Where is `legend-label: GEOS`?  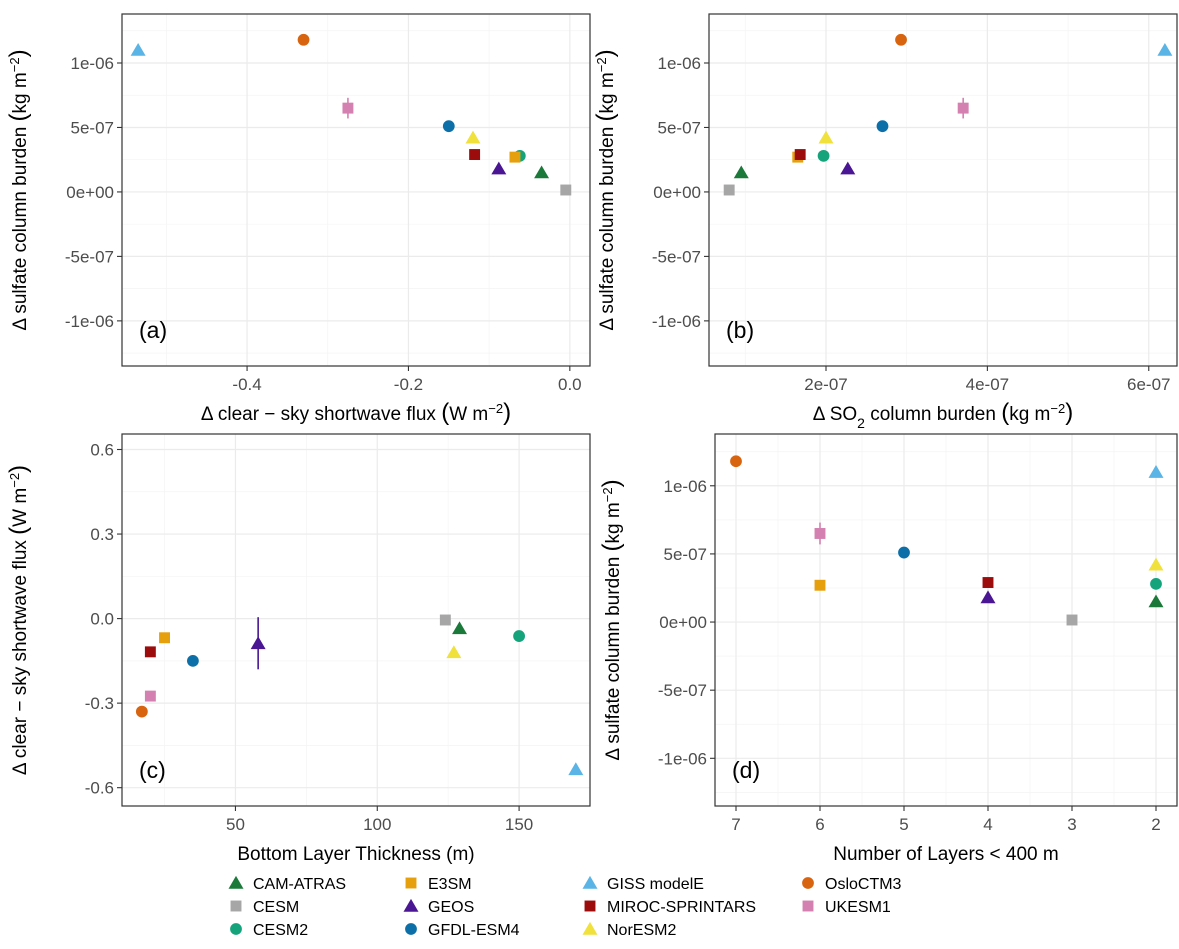
legend-label: GEOS is located at coordinates (451, 907).